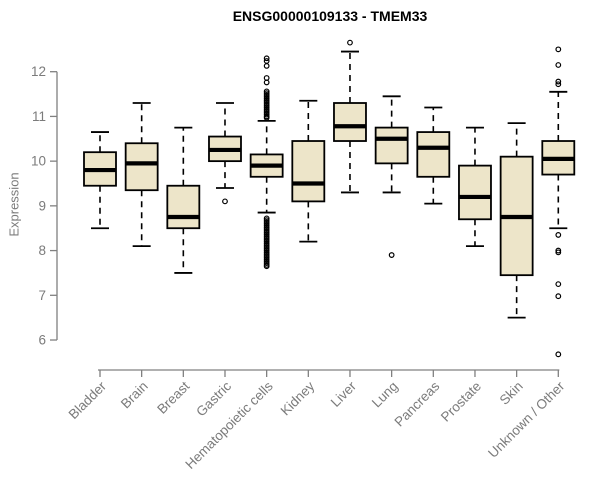 This screenshot has height=500, width=600. What do you see at coordinates (308, 171) in the screenshot?
I see `box-kidney` at bounding box center [308, 171].